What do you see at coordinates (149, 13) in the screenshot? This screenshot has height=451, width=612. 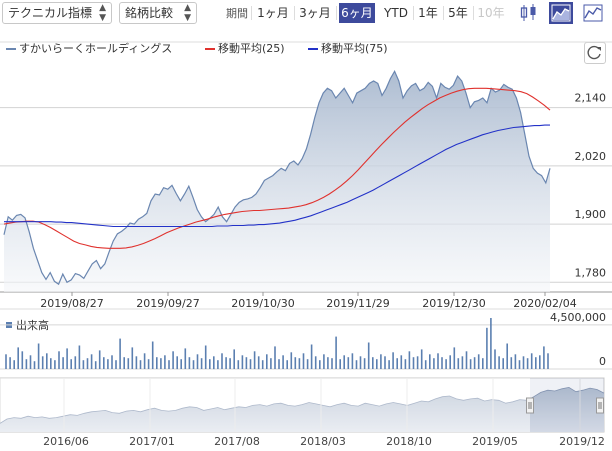 I see `compare-select-label: 銘柄比較` at bounding box center [149, 13].